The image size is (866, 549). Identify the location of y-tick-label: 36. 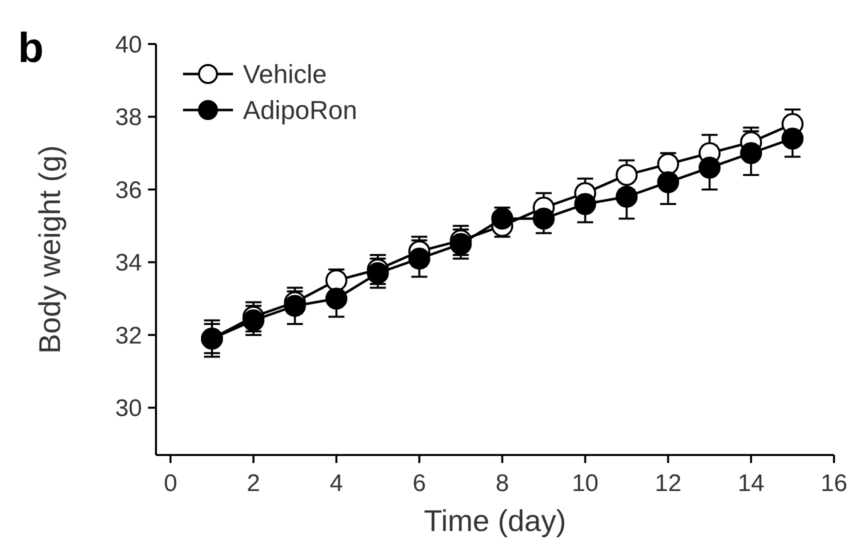
(128, 190).